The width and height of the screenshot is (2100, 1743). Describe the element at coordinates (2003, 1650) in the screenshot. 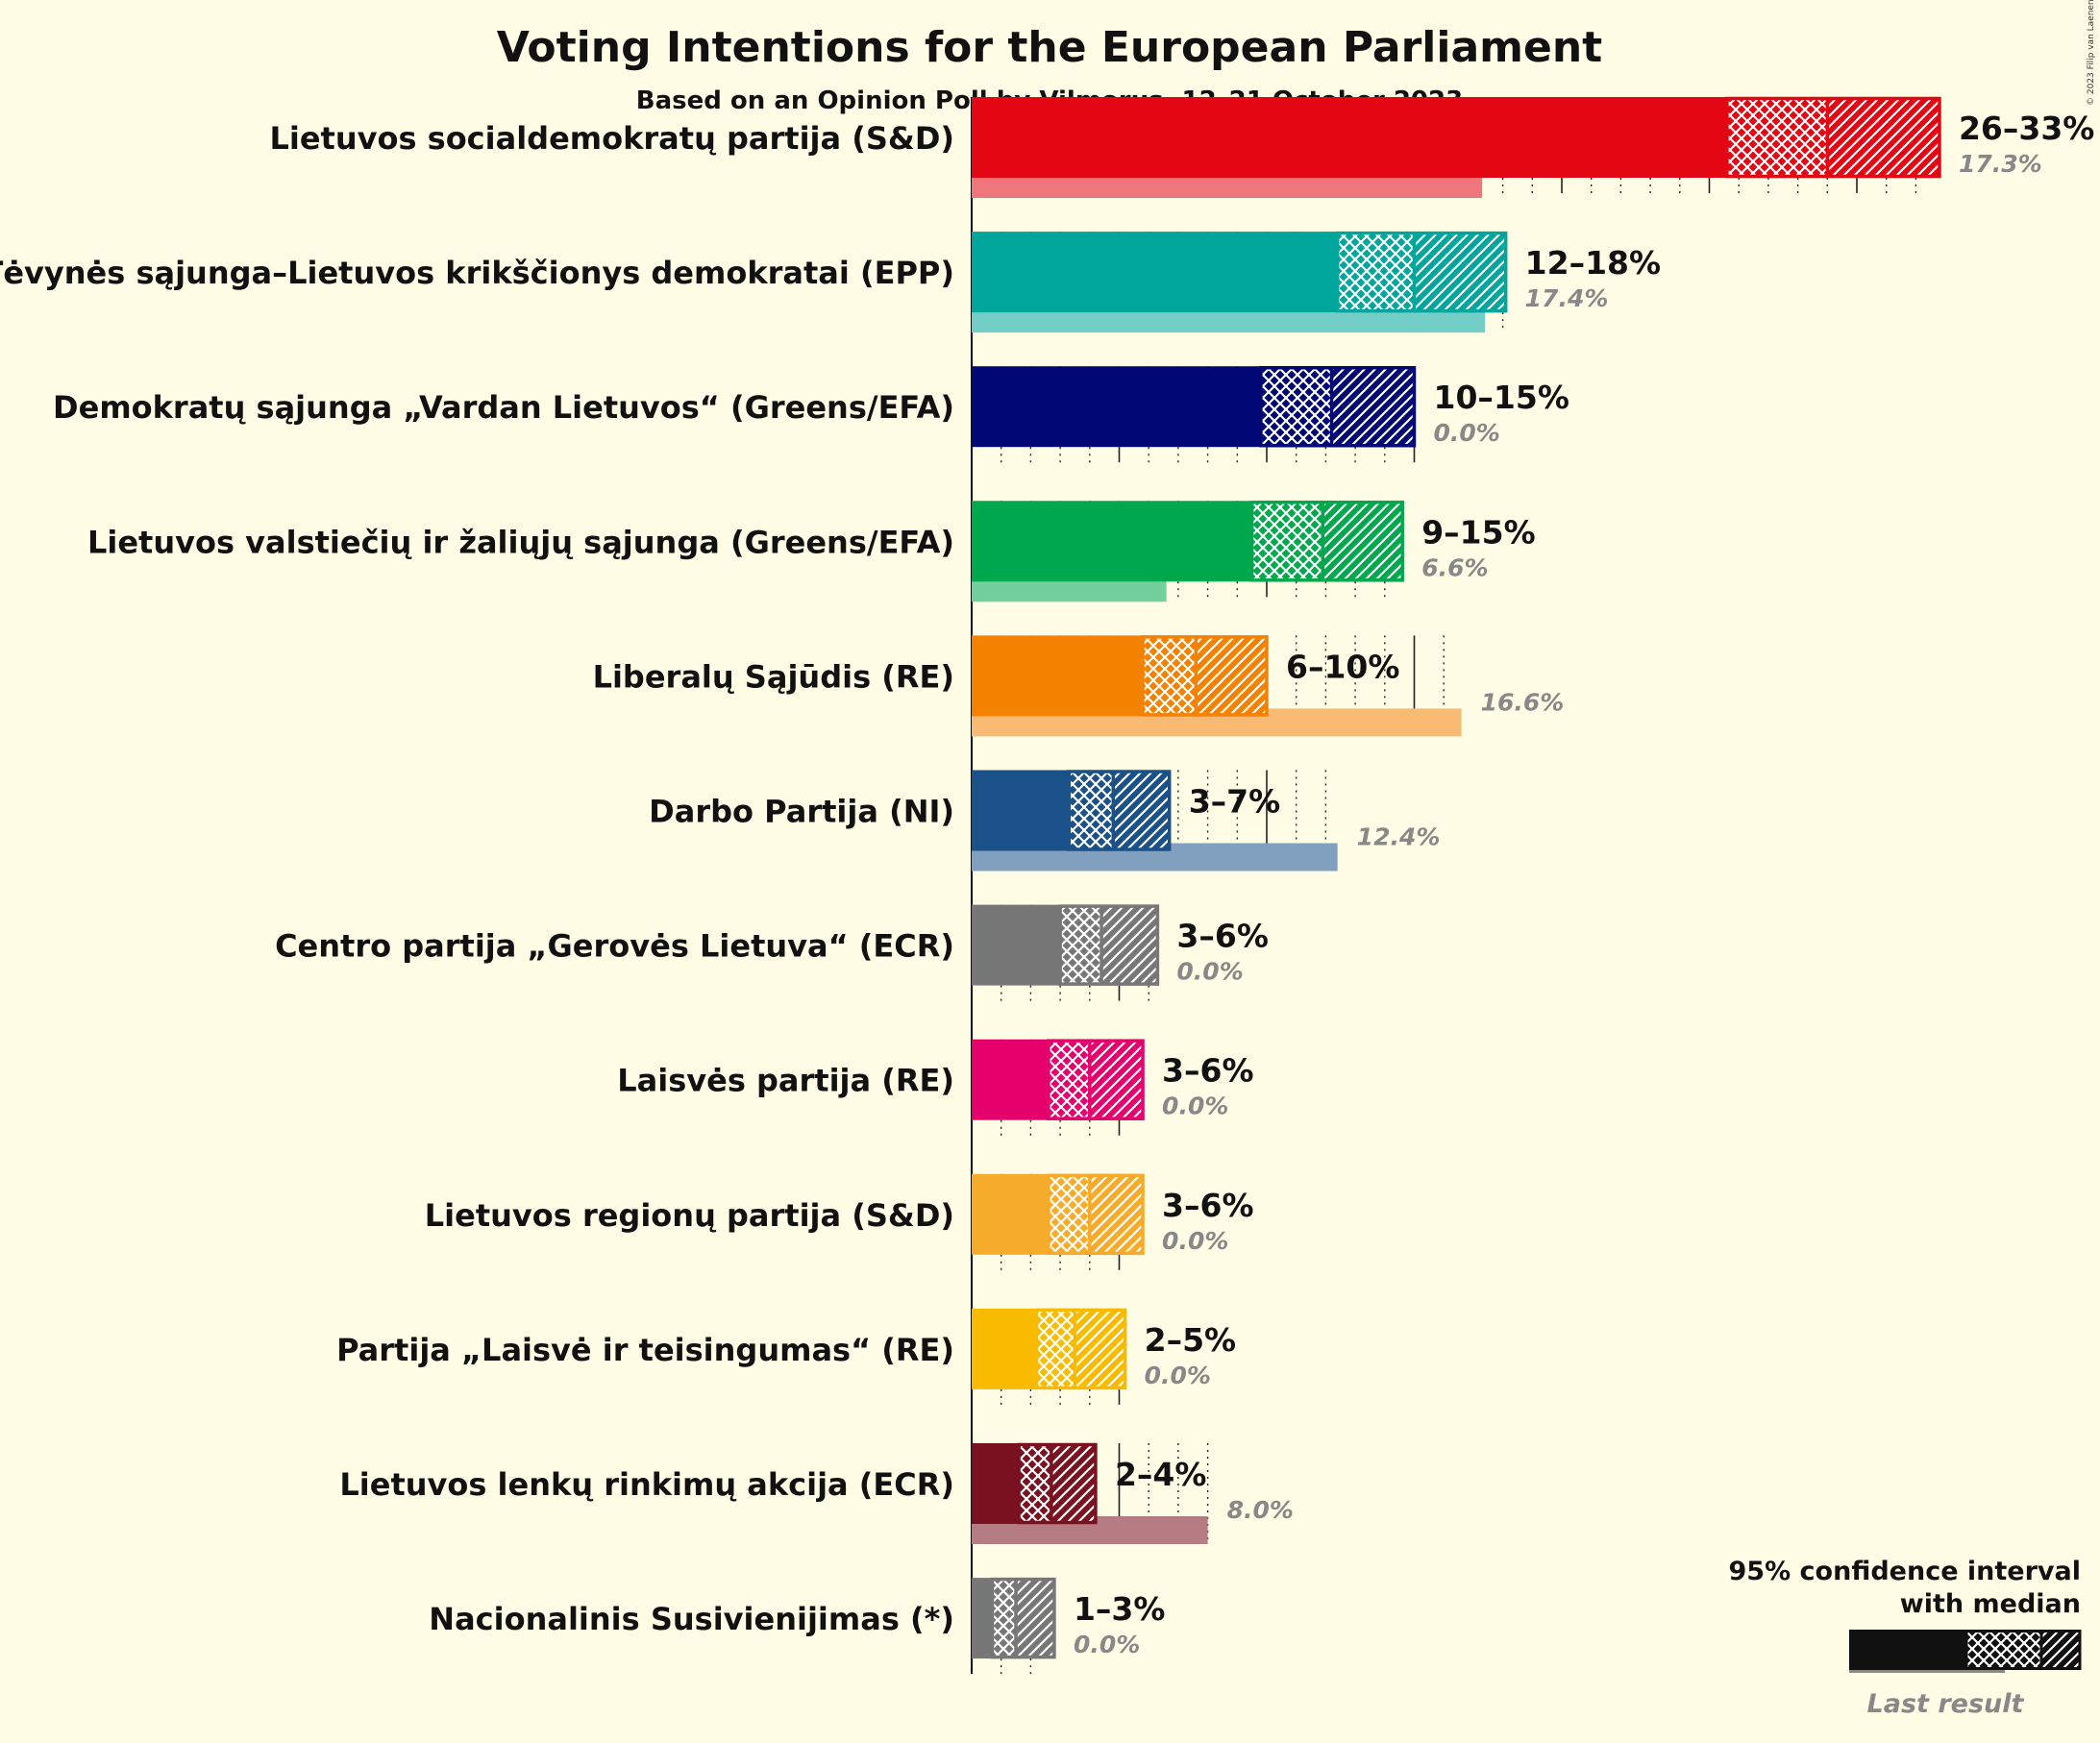

I see `legend-crosshatch-swatch` at that location.